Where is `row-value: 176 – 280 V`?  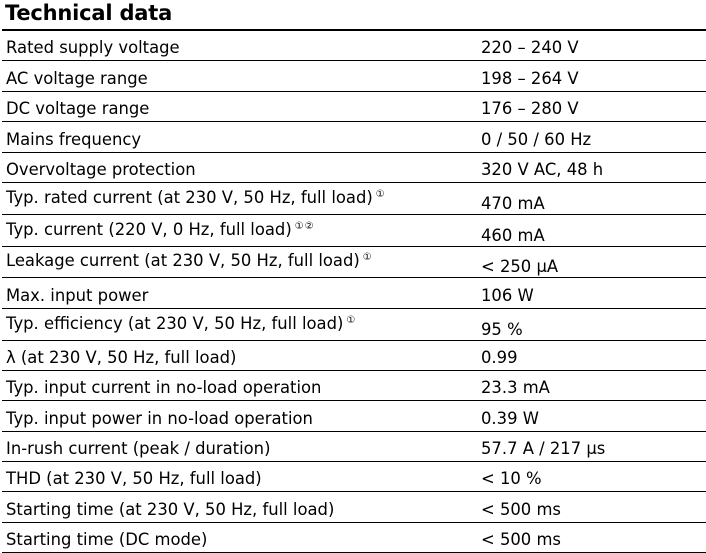
row-value: 176 – 280 V is located at coordinates (530, 109).